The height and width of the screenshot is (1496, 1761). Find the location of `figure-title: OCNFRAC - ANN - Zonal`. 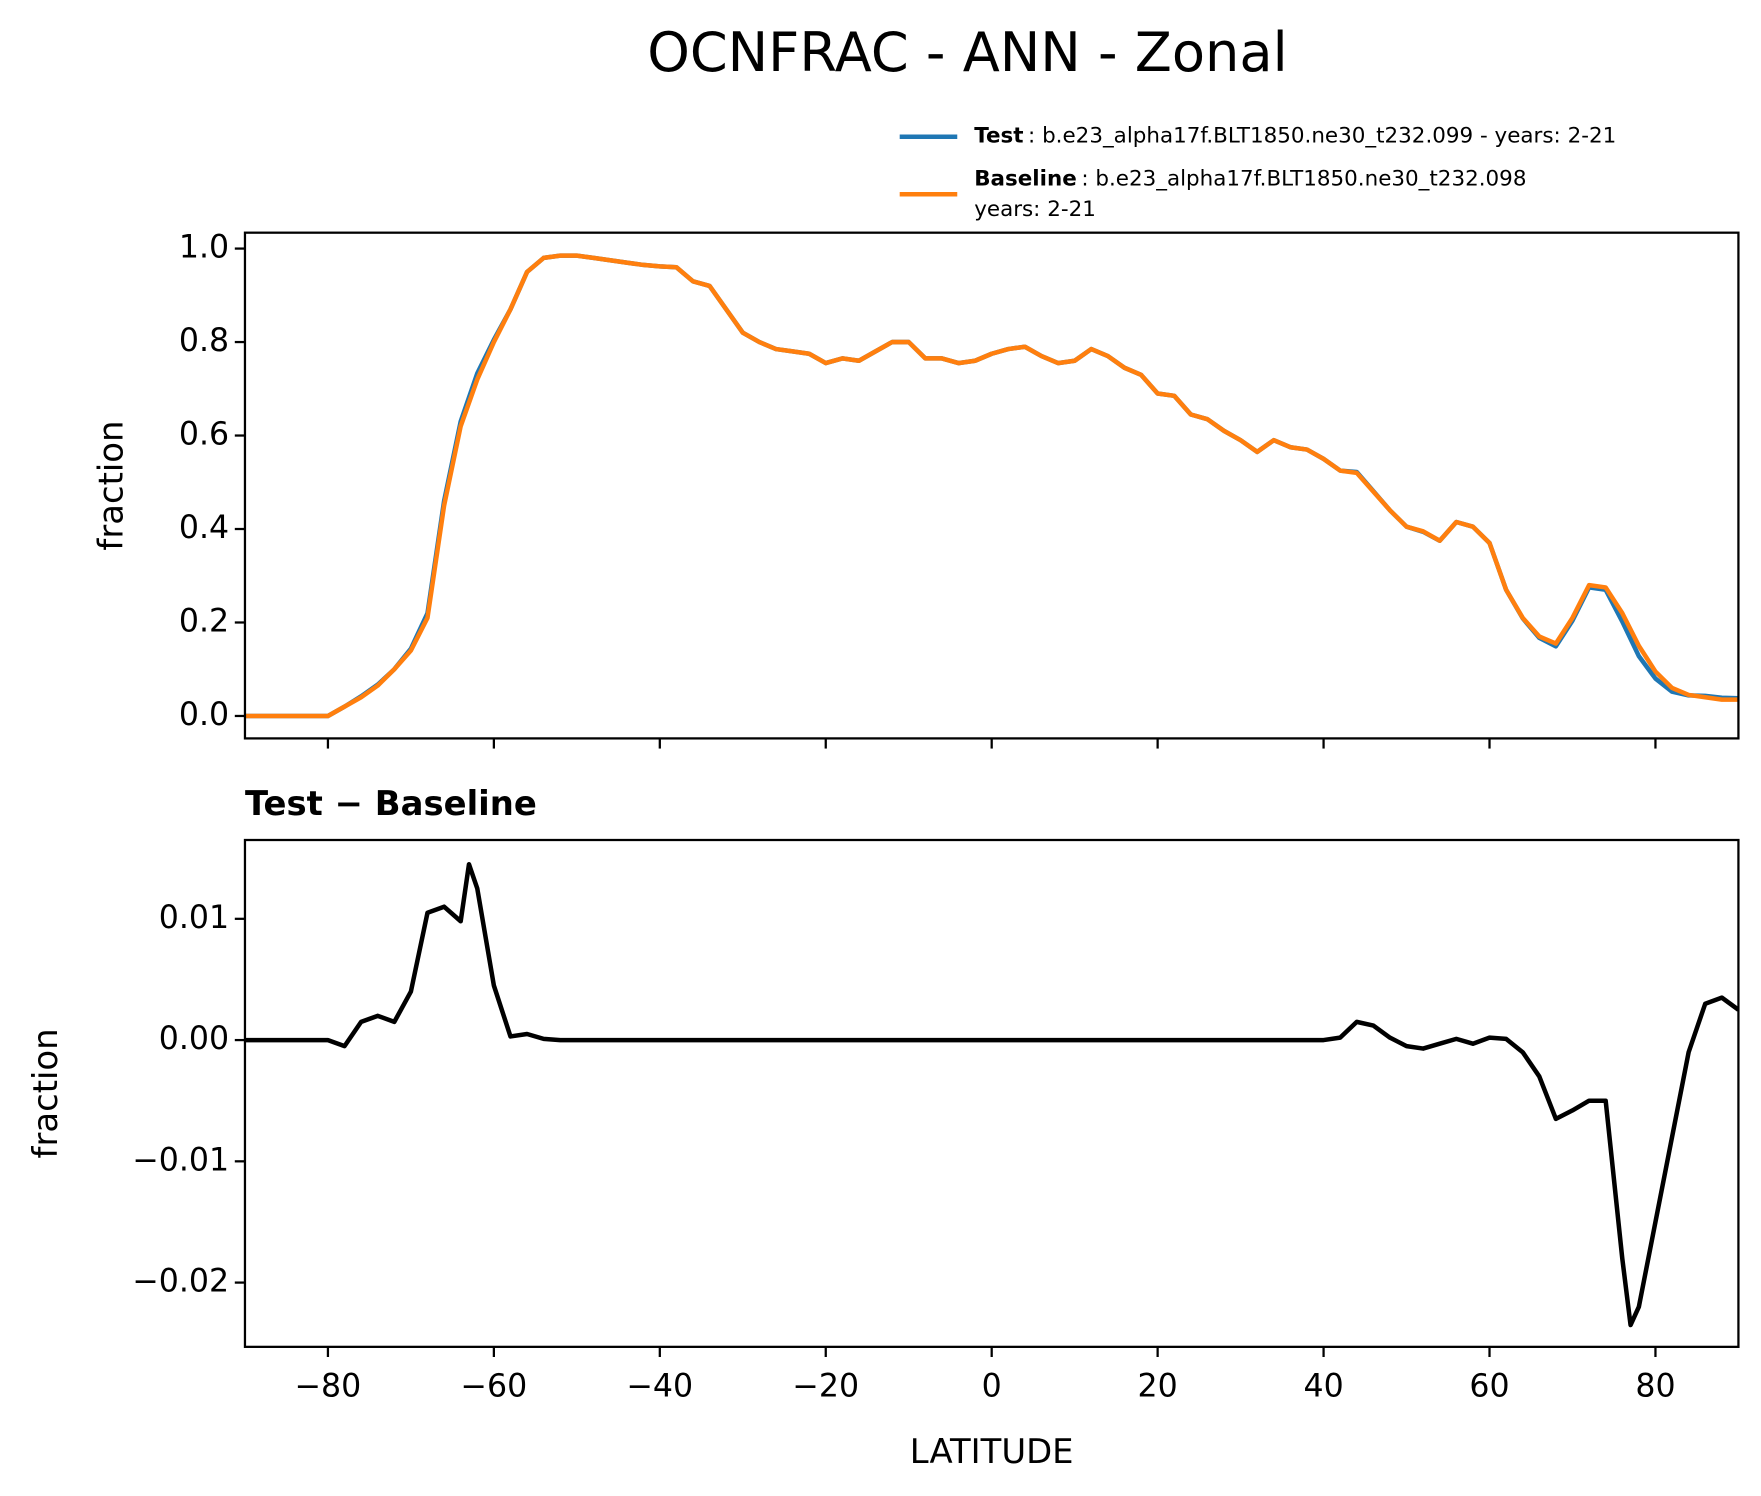

figure-title: OCNFRAC - ANN - Zonal is located at coordinates (967, 52).